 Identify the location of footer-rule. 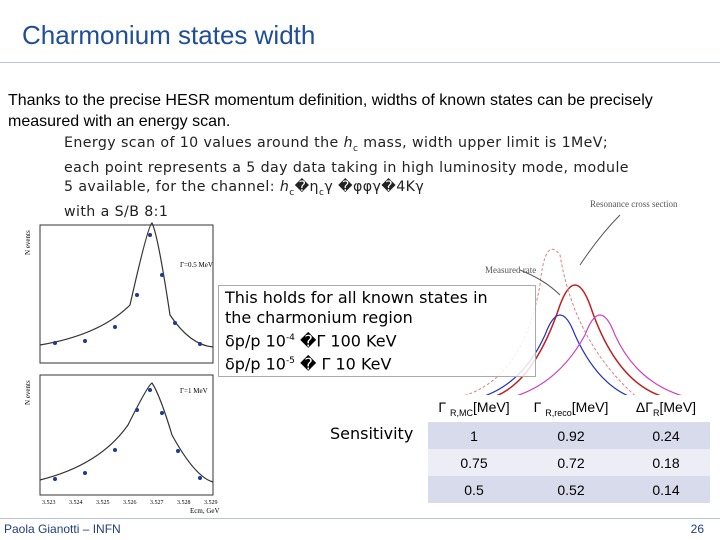
(360, 518).